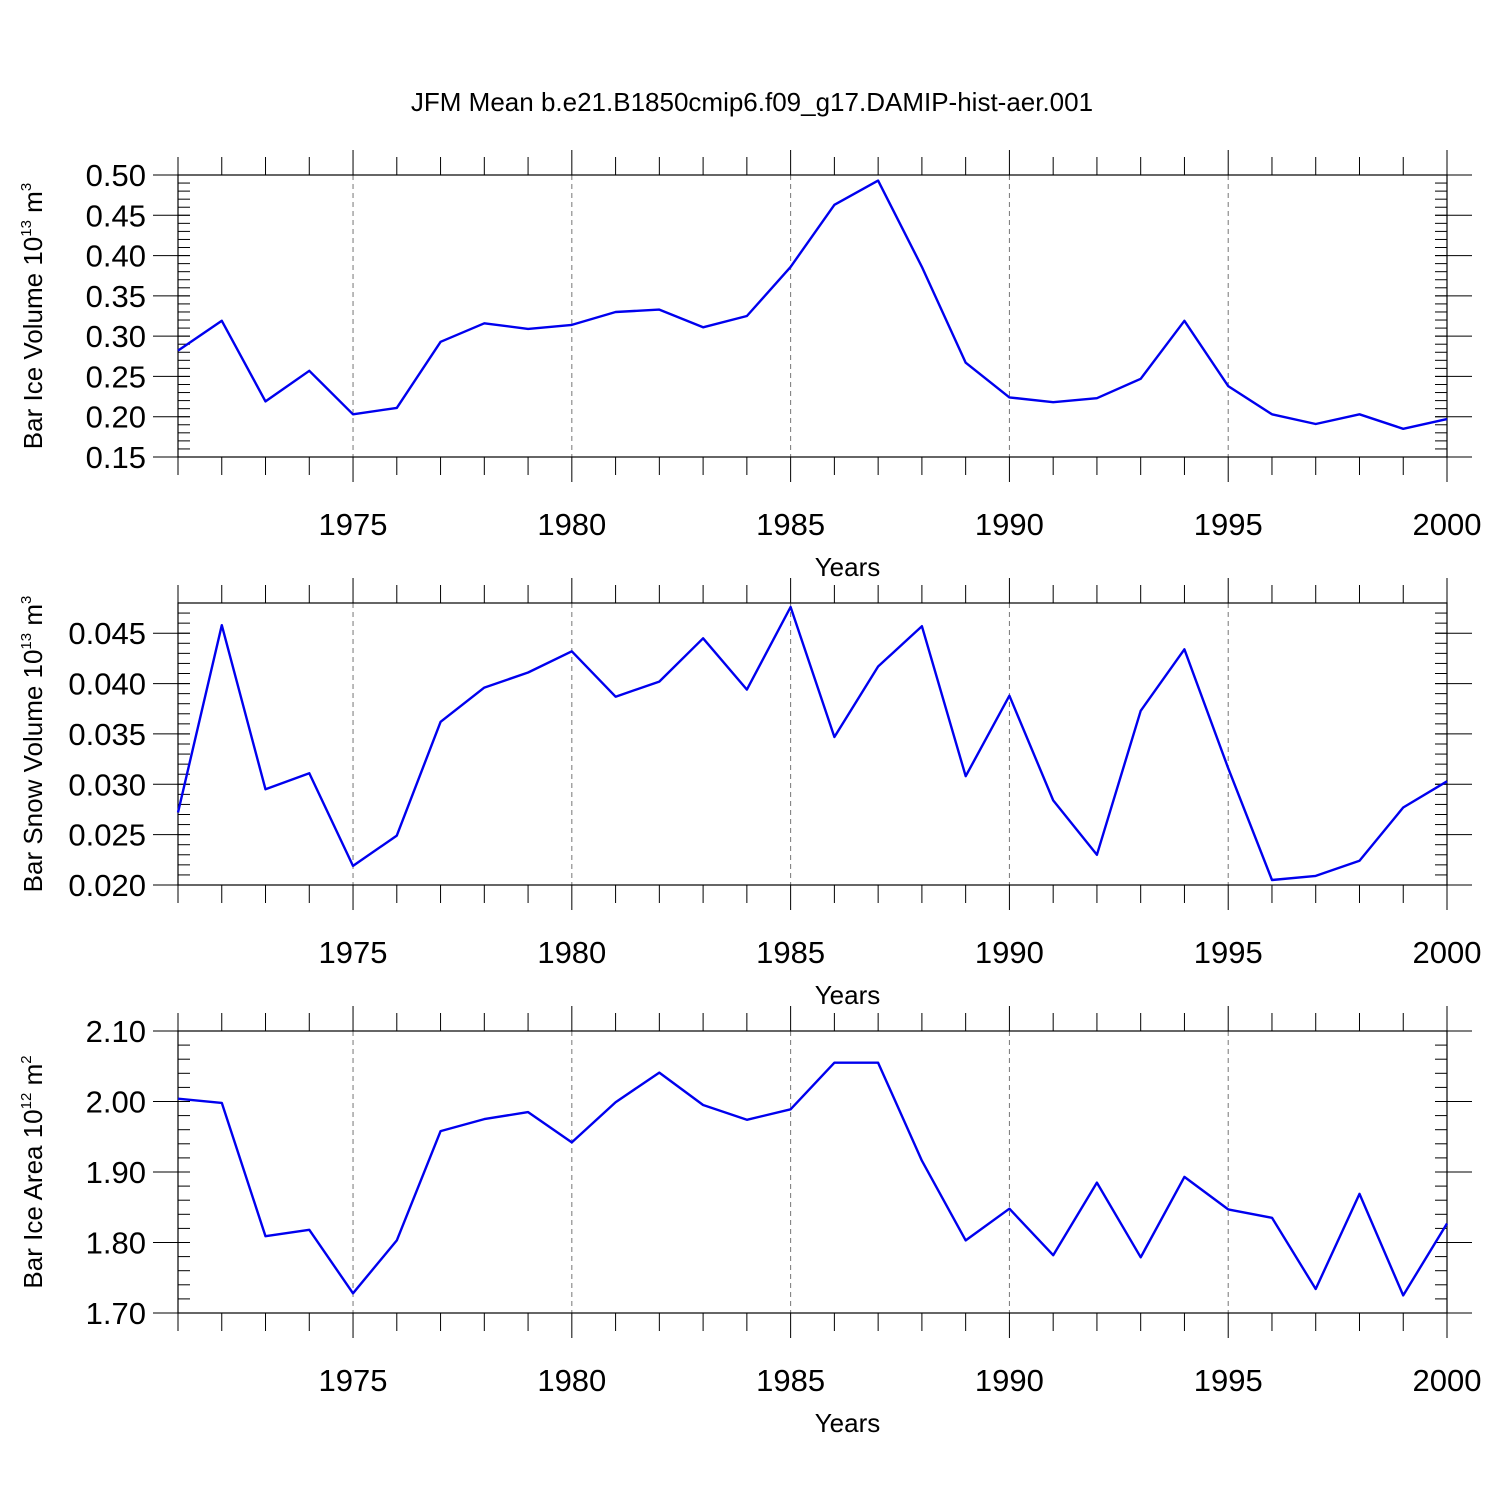 The height and width of the screenshot is (1500, 1500). What do you see at coordinates (107, 633) in the screenshot?
I see `y-tick-label: 0.045` at bounding box center [107, 633].